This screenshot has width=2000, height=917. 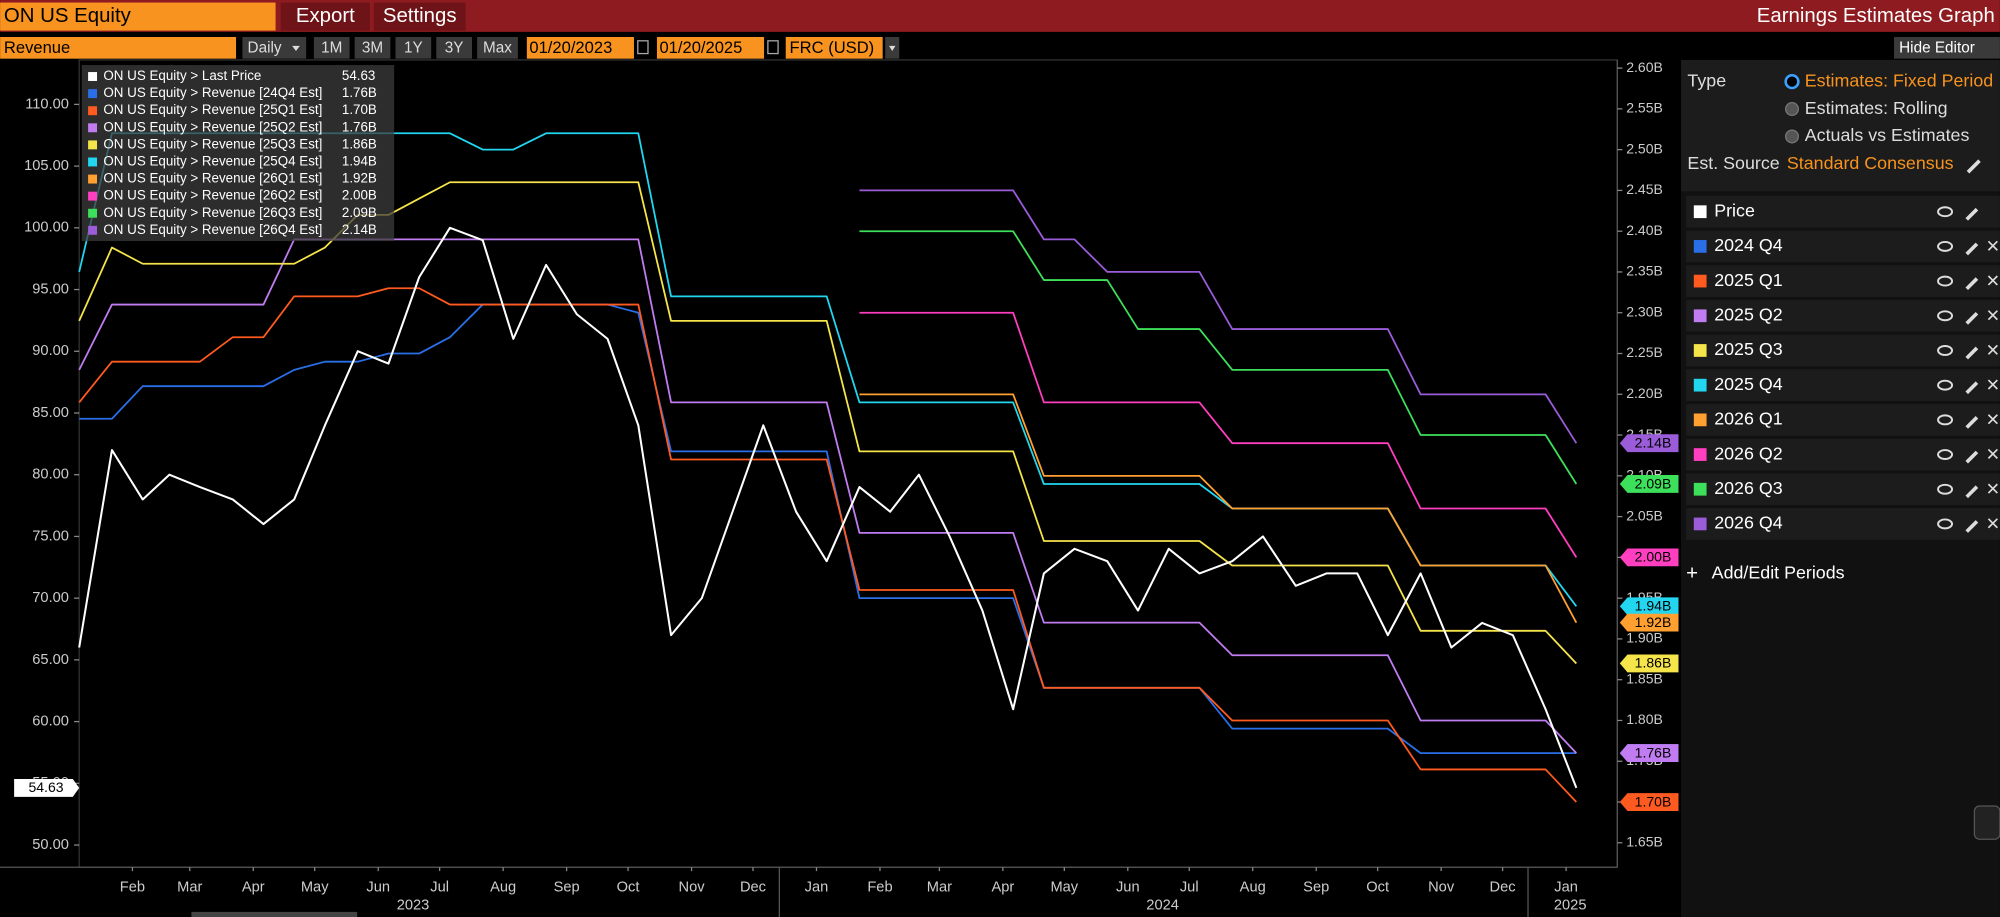 What do you see at coordinates (315, 888) in the screenshot?
I see `x-tick-label: May` at bounding box center [315, 888].